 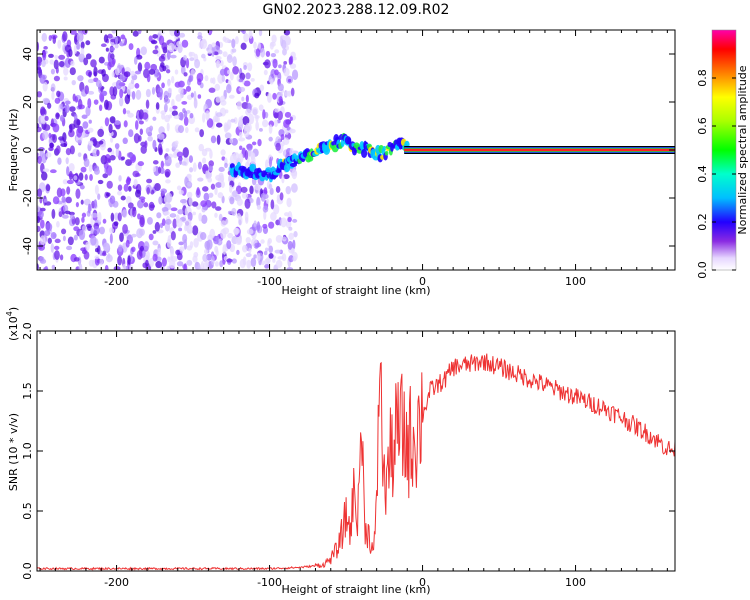 What do you see at coordinates (422, 281) in the screenshot?
I see `x-tick-label: 0` at bounding box center [422, 281].